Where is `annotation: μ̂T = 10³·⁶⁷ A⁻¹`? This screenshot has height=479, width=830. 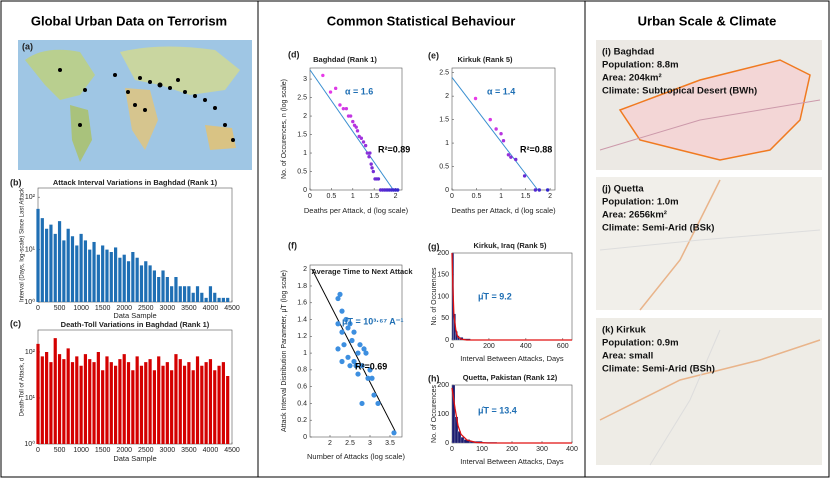 annotation: μ̂T = 10³·⁶⁷ A⁻¹ is located at coordinates (373, 321).